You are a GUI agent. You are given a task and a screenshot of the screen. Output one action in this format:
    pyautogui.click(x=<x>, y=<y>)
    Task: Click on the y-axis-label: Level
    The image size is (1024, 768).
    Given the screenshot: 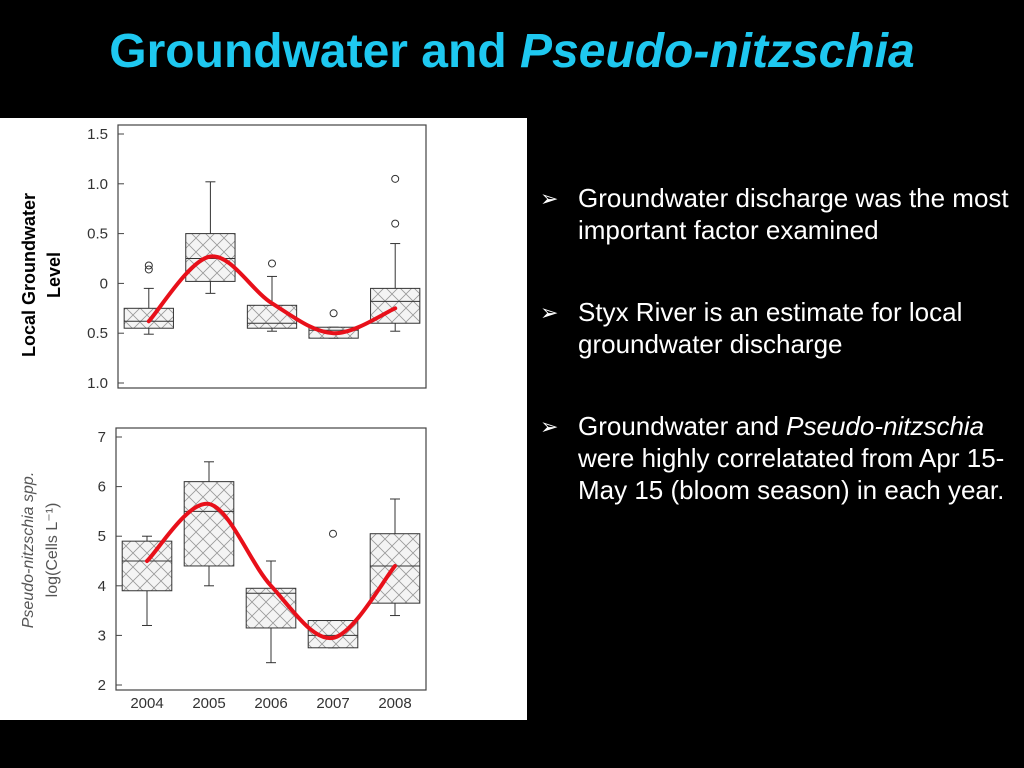 What is the action you would take?
    pyautogui.click(x=54, y=275)
    